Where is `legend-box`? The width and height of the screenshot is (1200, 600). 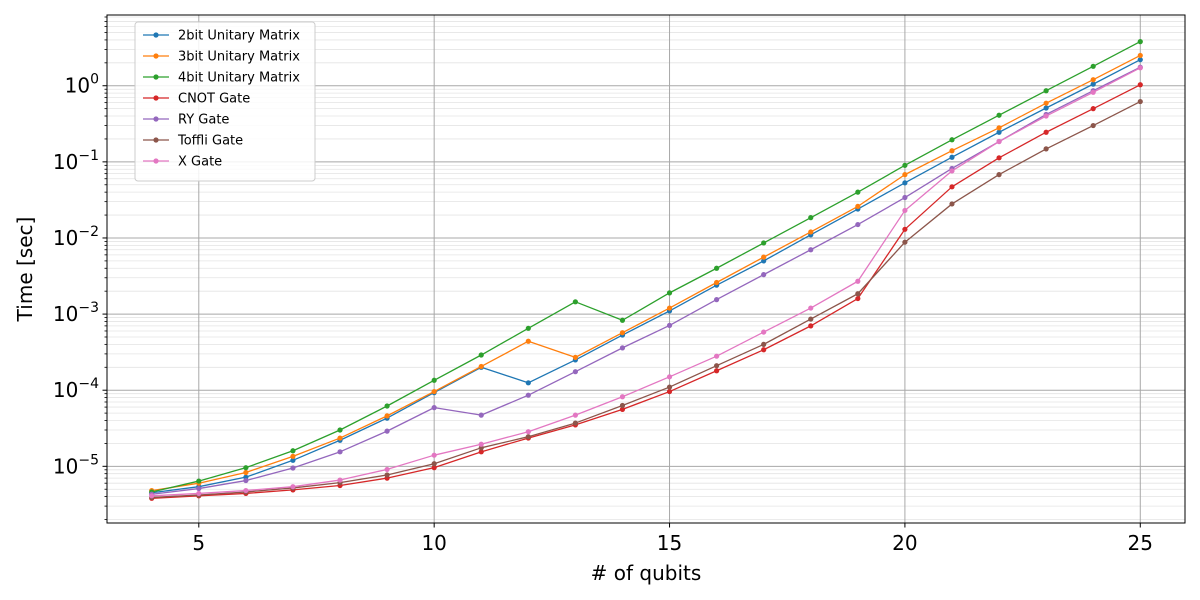
legend-box is located at coordinates (225, 101).